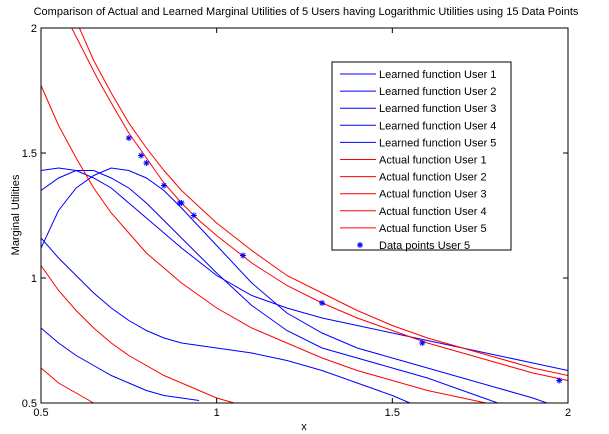  Describe the element at coordinates (433, 195) in the screenshot. I see `legend-label-8: Actual function User 3` at that location.